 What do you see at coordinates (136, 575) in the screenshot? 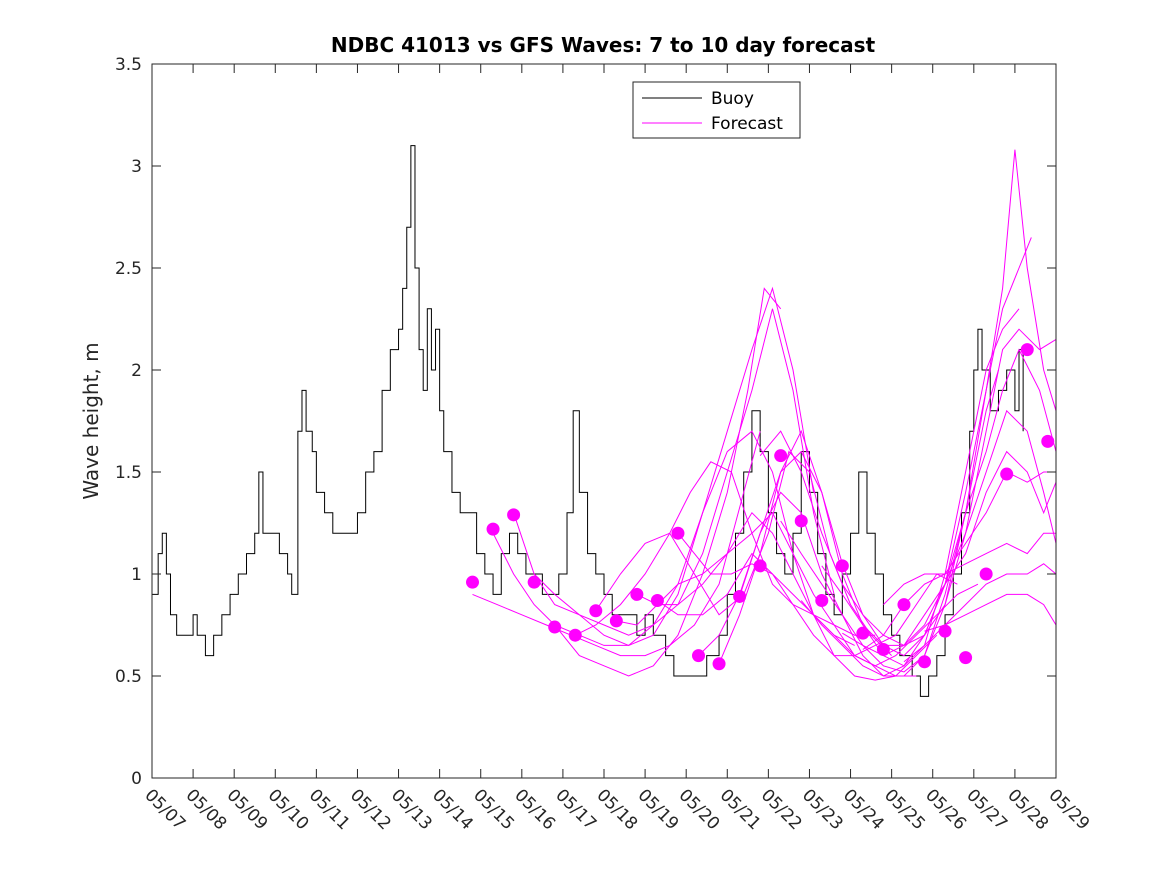
I see `y-tick-label: 1` at bounding box center [136, 575].